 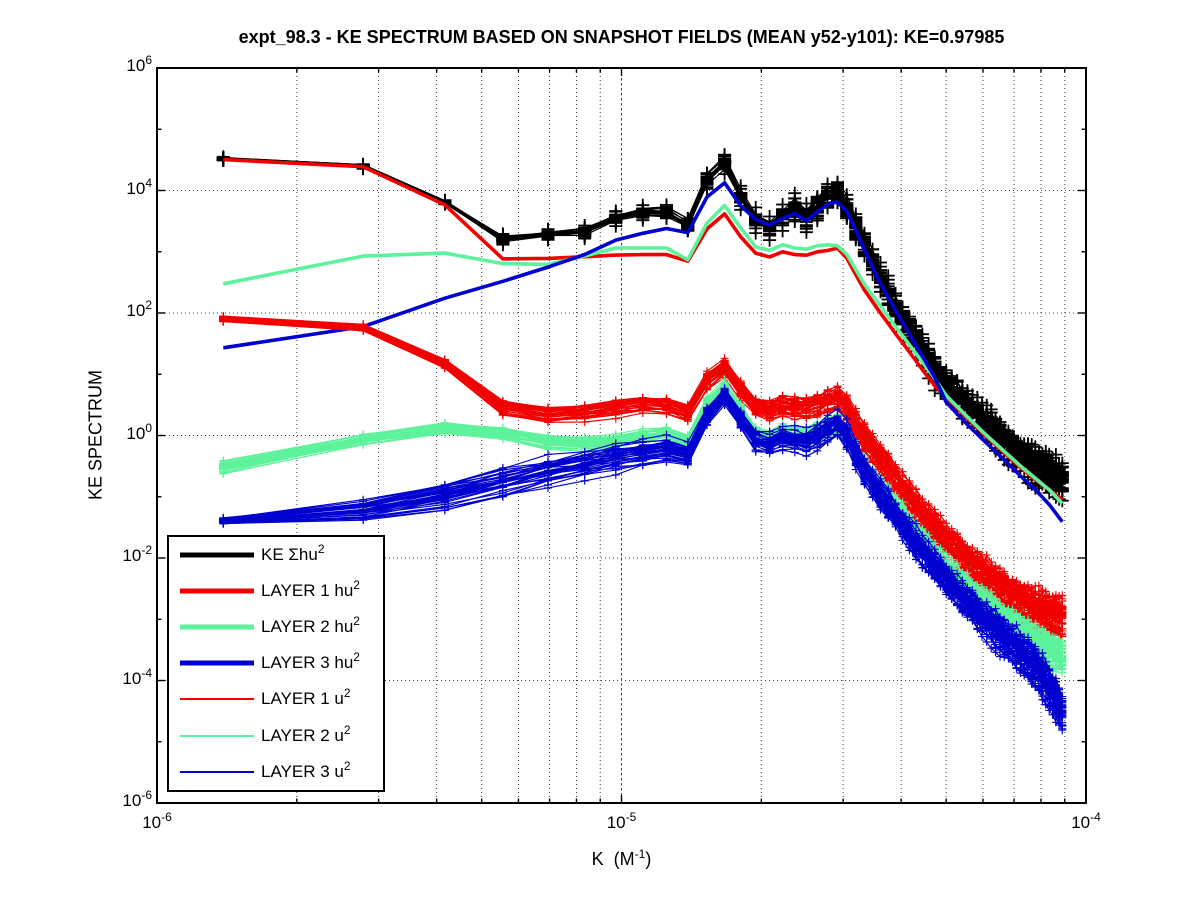 I want to click on x-tick-label: 10⁻⁴, so click(x=1086, y=821).